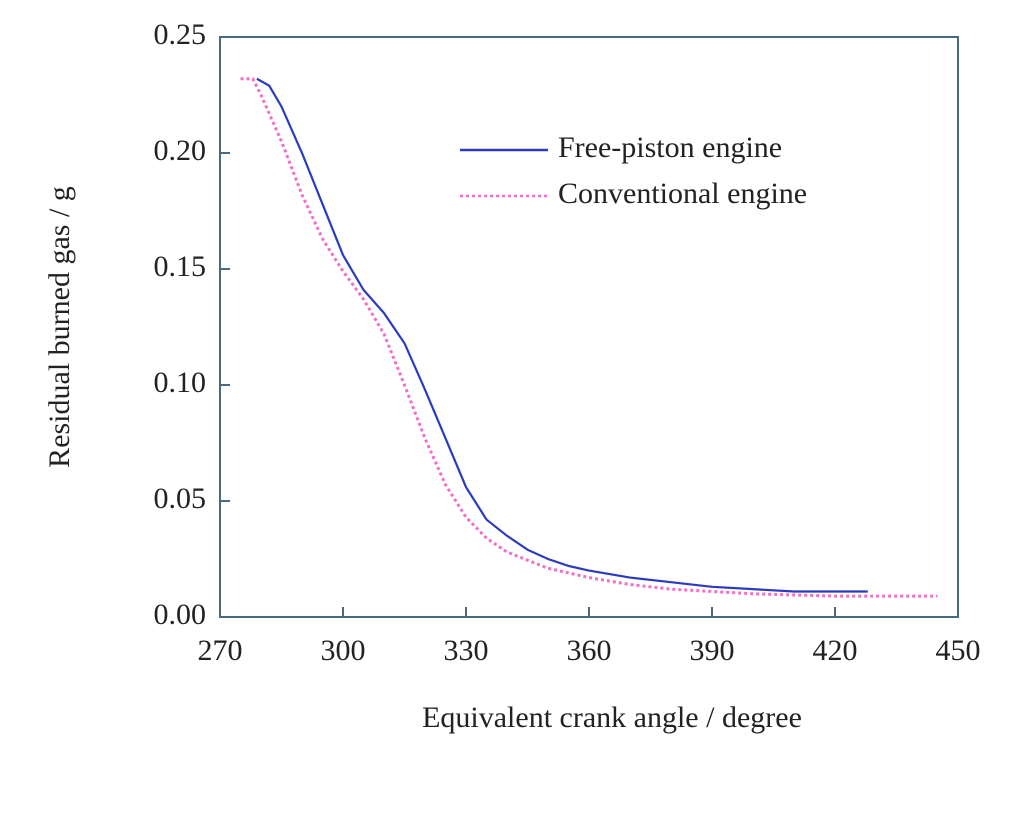 This screenshot has height=816, width=1012. What do you see at coordinates (180, 614) in the screenshot?
I see `y-tick-label: 0.00` at bounding box center [180, 614].